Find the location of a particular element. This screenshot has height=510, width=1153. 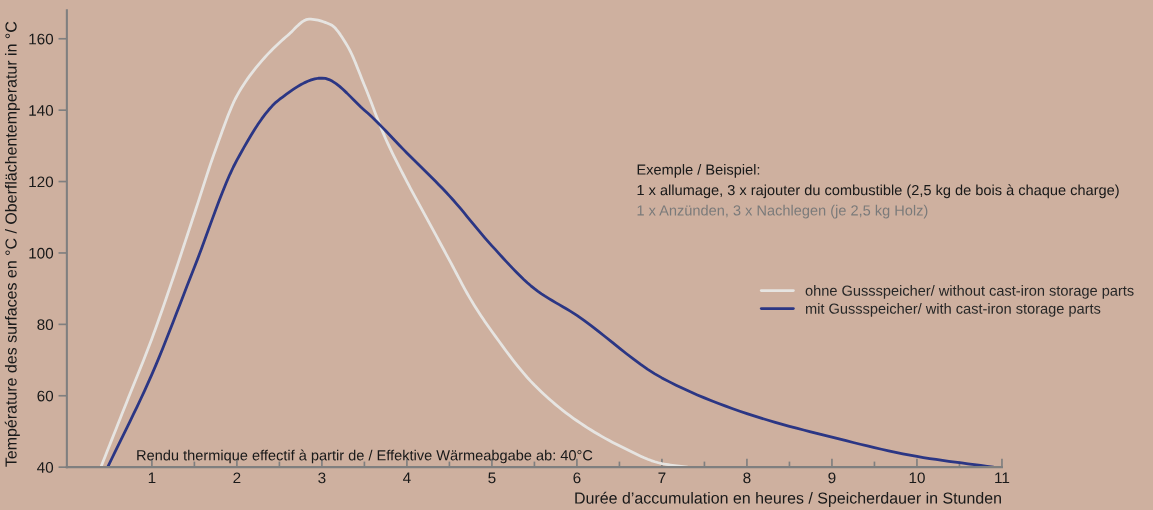

x-tick-label: 9 is located at coordinates (832, 478).